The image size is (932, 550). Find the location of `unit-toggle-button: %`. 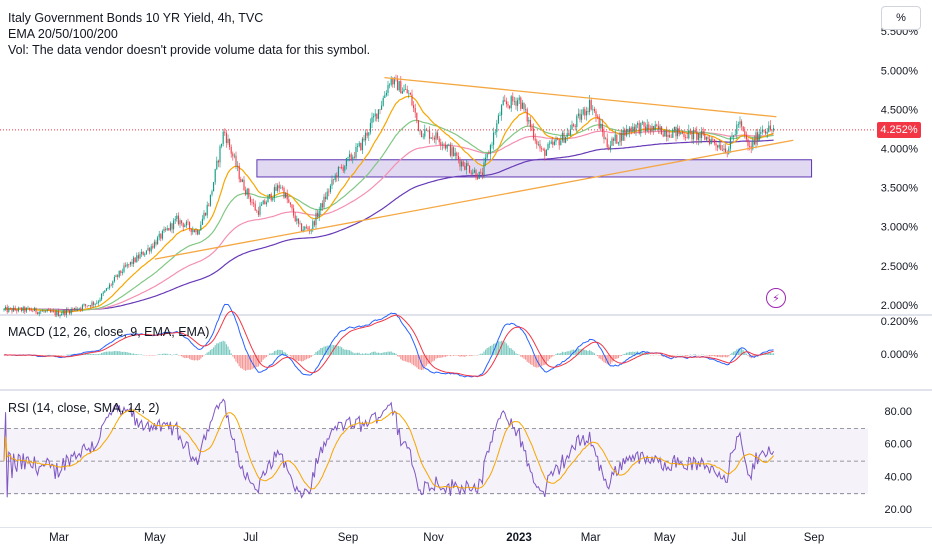

unit-toggle-button: % is located at coordinates (901, 18).